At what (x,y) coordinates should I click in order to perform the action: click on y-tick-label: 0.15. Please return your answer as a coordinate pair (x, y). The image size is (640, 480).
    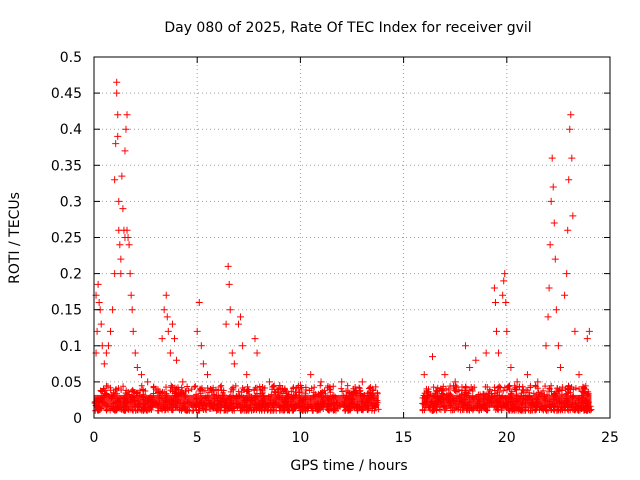
    Looking at the image, I should click on (66, 311).